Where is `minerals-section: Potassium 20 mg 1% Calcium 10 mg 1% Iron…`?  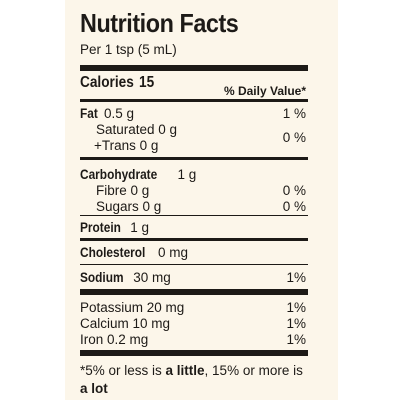 minerals-section: Potassium 20 mg 1% Calcium 10 mg 1% Iron… is located at coordinates (194, 322).